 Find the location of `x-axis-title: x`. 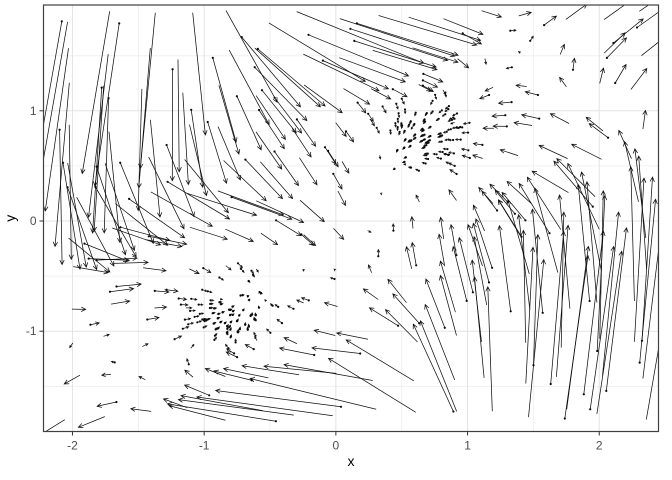

x-axis-title: x is located at coordinates (351, 461).